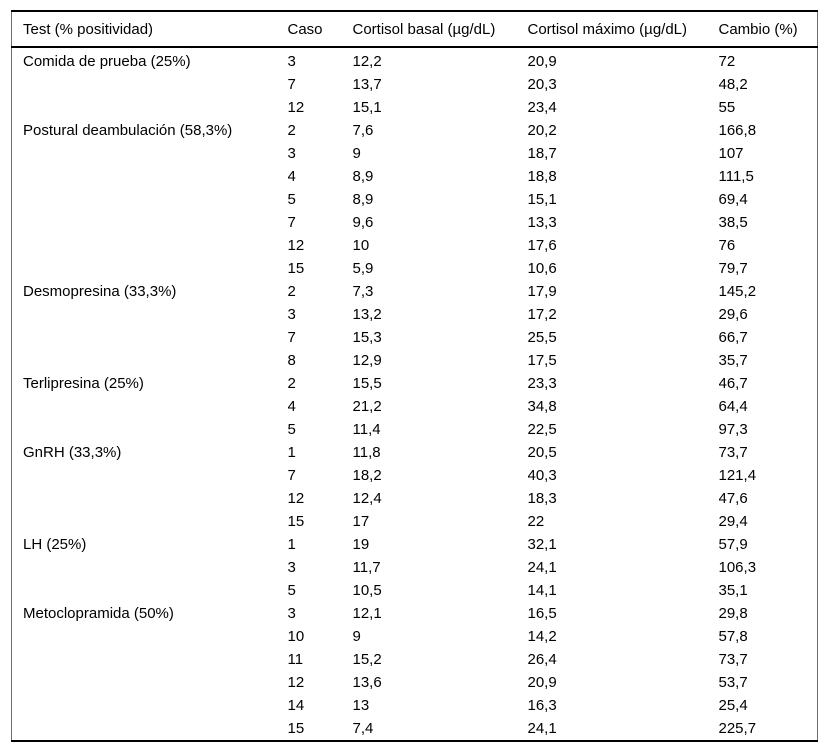 Image resolution: width=828 pixels, height=752 pixels. What do you see at coordinates (542, 429) in the screenshot?
I see `cortisol-maximo-cell: 22,5` at bounding box center [542, 429].